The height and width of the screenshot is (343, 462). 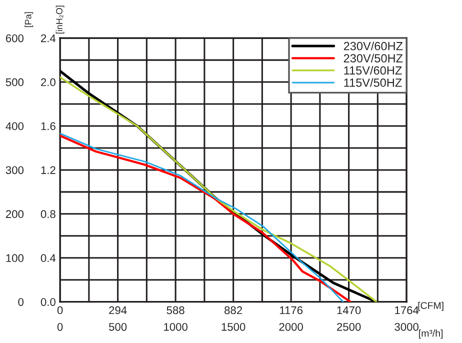 What do you see at coordinates (60, 310) in the screenshot?
I see `x2-tick-label: 0` at bounding box center [60, 310].